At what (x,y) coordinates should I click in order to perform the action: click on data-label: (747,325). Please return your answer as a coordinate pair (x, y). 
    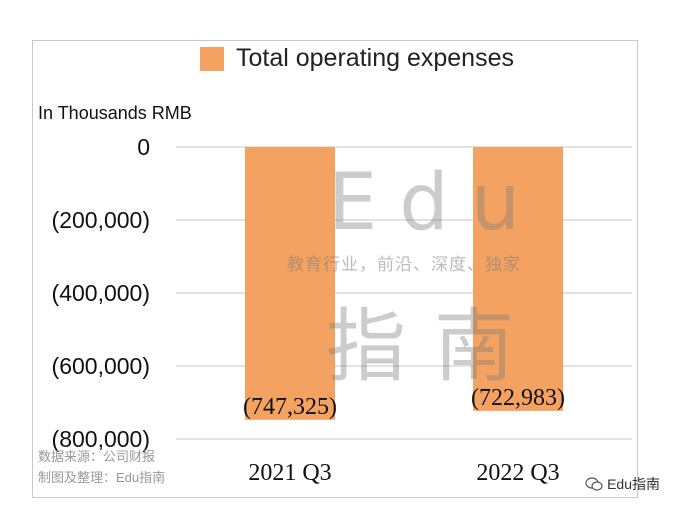
    Looking at the image, I should click on (290, 407).